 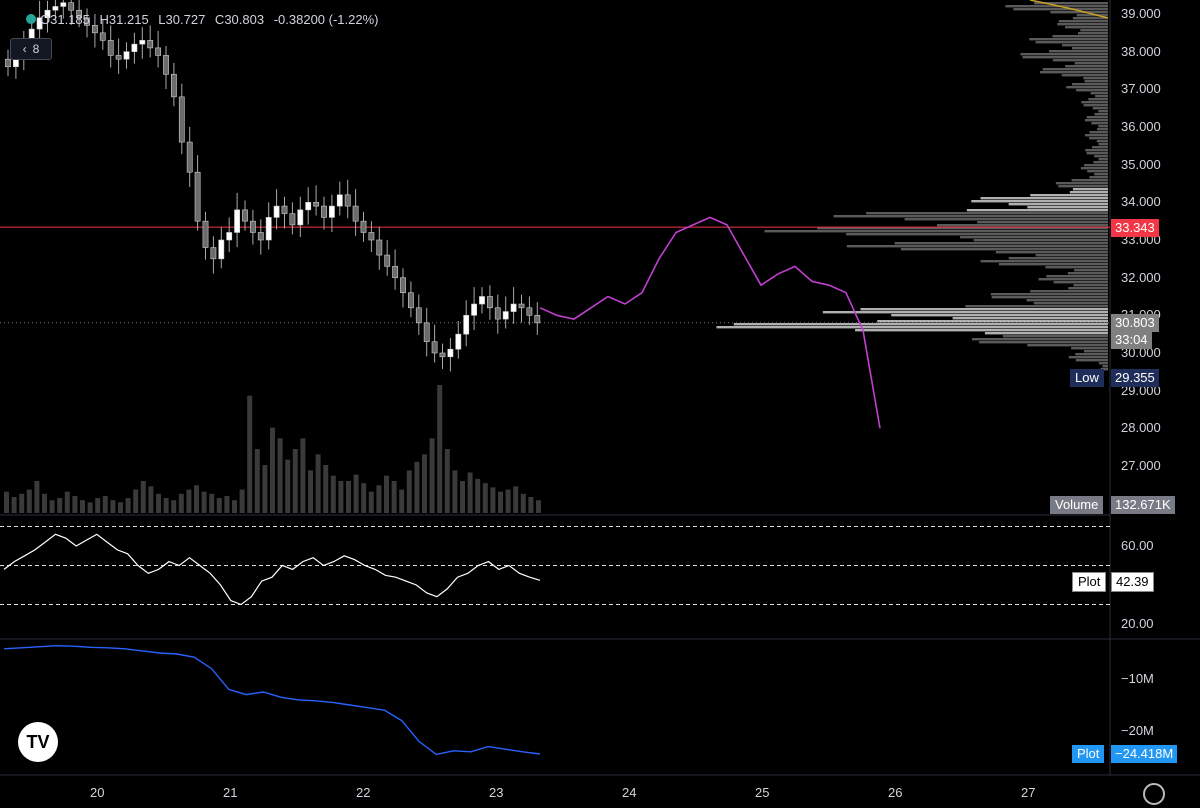 What do you see at coordinates (1137, 730) in the screenshot?
I see `obv-axis-label: −20M` at bounding box center [1137, 730].